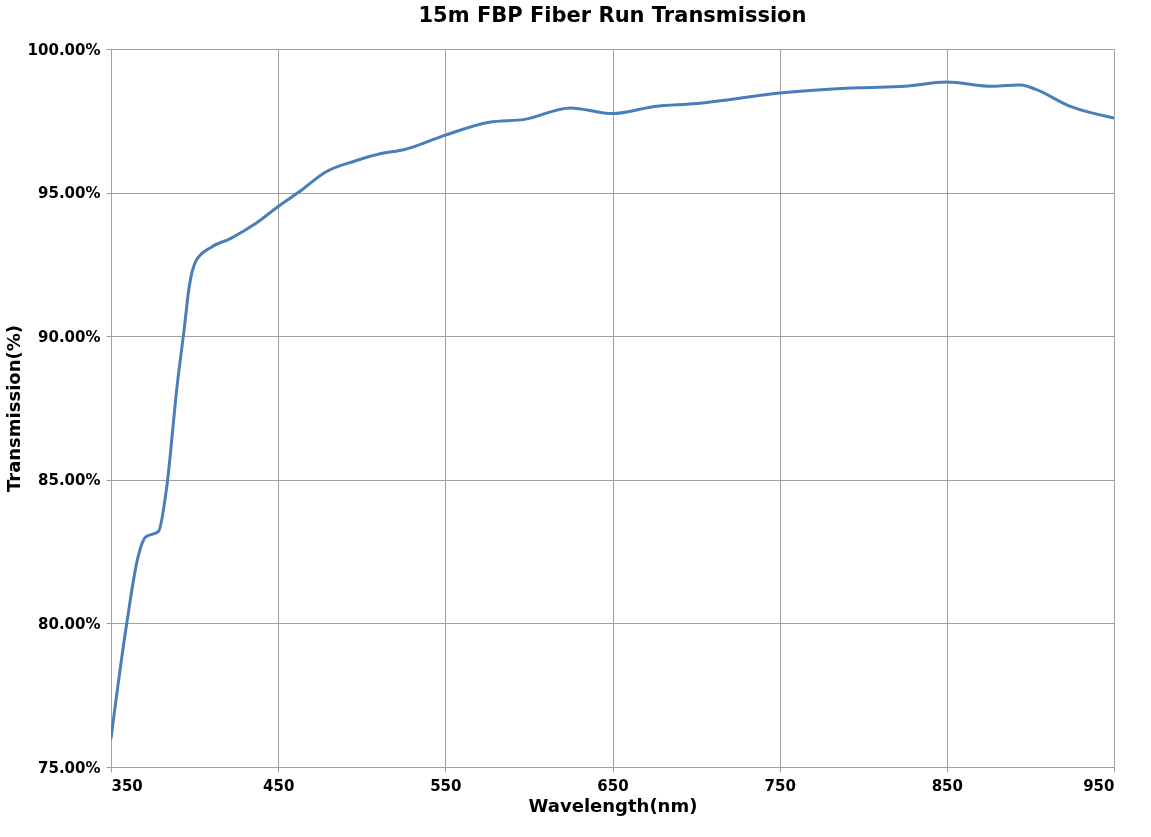 Image resolution: width=1151 pixels, height=837 pixels. Describe the element at coordinates (69, 623) in the screenshot. I see `y-tick-label: 80.00%` at that location.